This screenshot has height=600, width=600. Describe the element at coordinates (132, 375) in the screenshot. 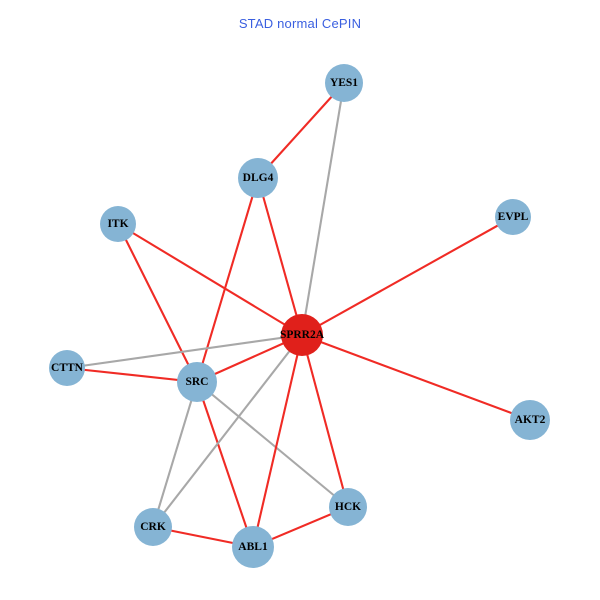

I see `edge-cttn-src` at that location.